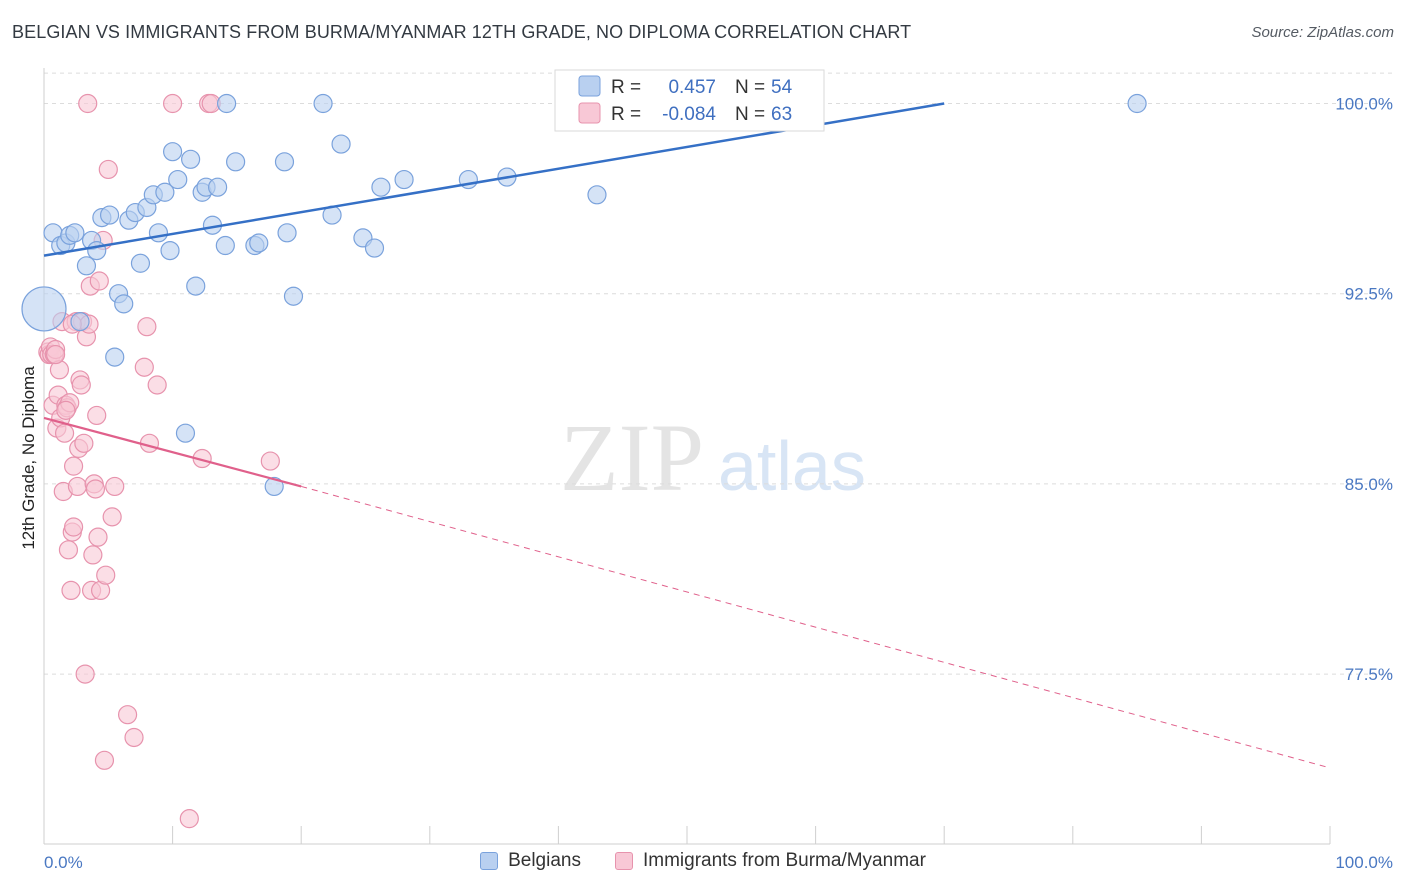 The height and width of the screenshot is (892, 1406). Describe the element at coordinates (623, 861) in the screenshot. I see `legend-swatch-immigrants` at that location.